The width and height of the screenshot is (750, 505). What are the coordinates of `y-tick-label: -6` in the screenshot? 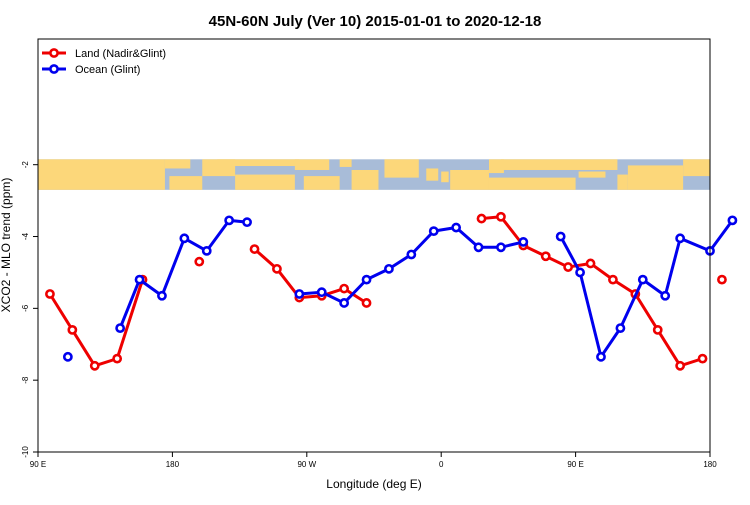 It's located at (25, 308).